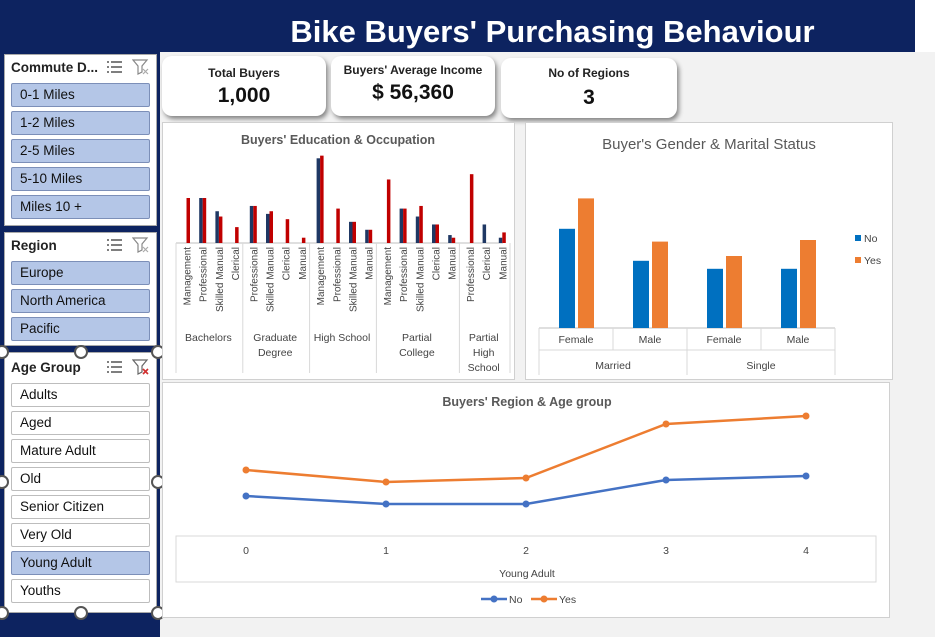  What do you see at coordinates (80, 451) in the screenshot?
I see `slicer-item-mature-adult: Mature Adult` at bounding box center [80, 451].